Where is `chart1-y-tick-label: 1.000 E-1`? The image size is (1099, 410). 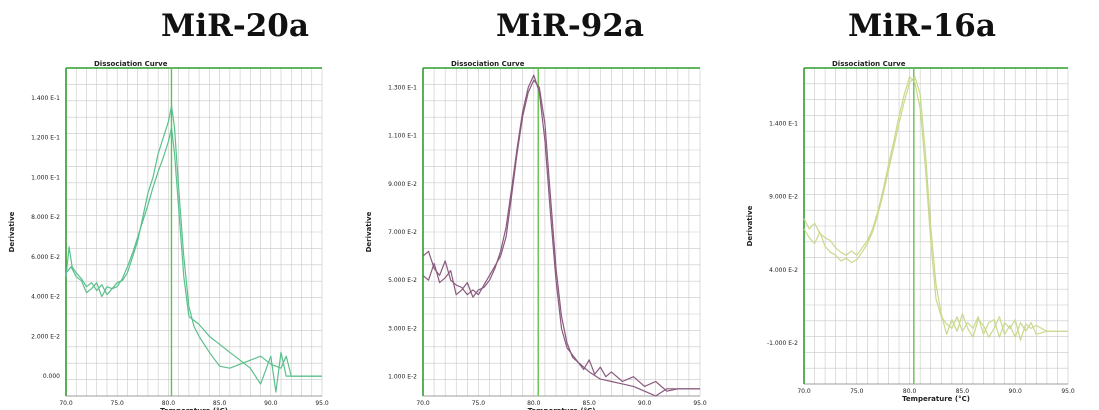 chart1-y-tick-label: 1.000 E-1 is located at coordinates (45, 177).